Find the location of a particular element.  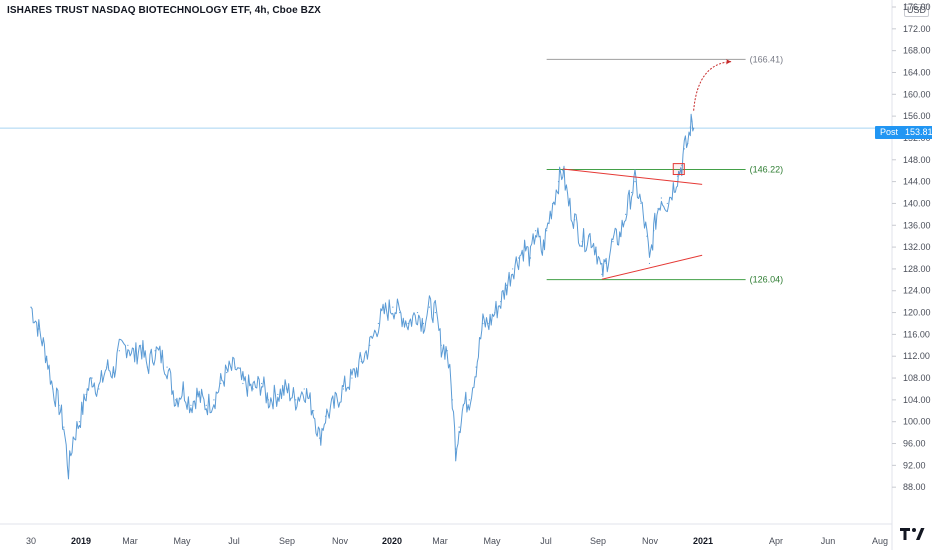

tradingview-logo-icon is located at coordinates (913, 534).